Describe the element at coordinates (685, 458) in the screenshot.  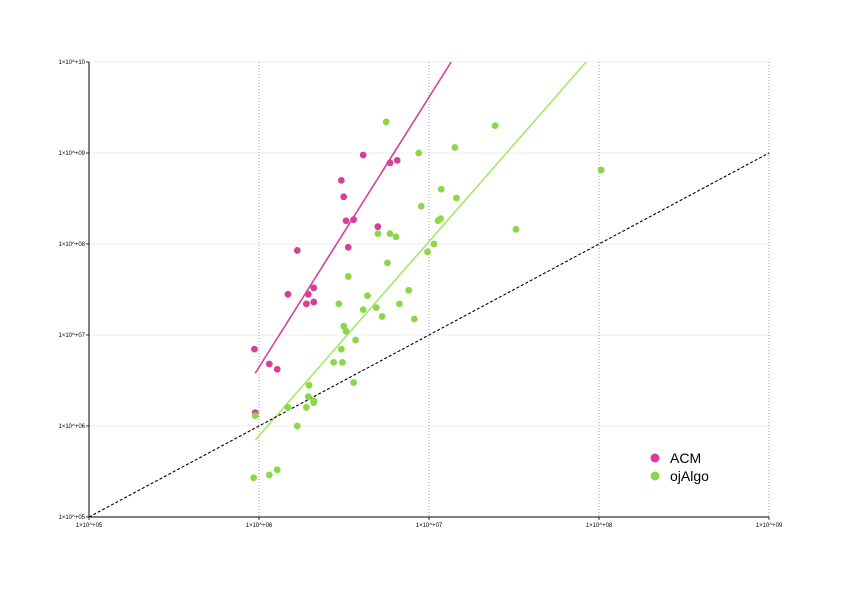
I see `legend-label-acm: ACM` at that location.